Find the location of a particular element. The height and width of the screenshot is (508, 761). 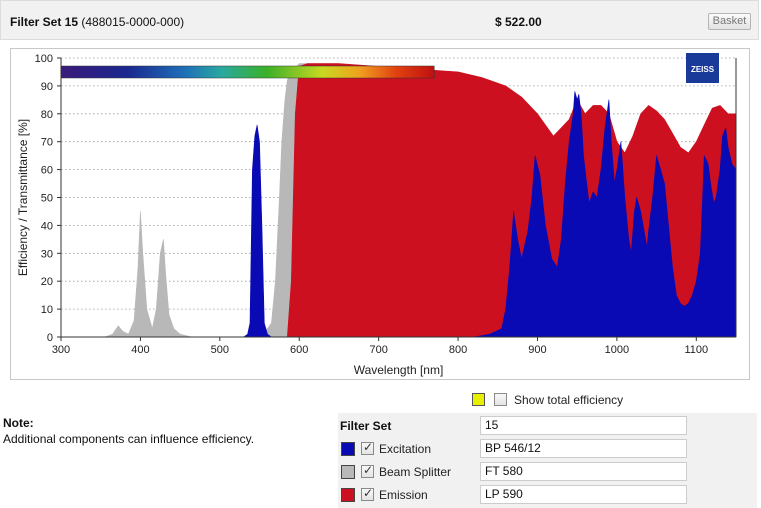

emission-label: Emission is located at coordinates (403, 495).